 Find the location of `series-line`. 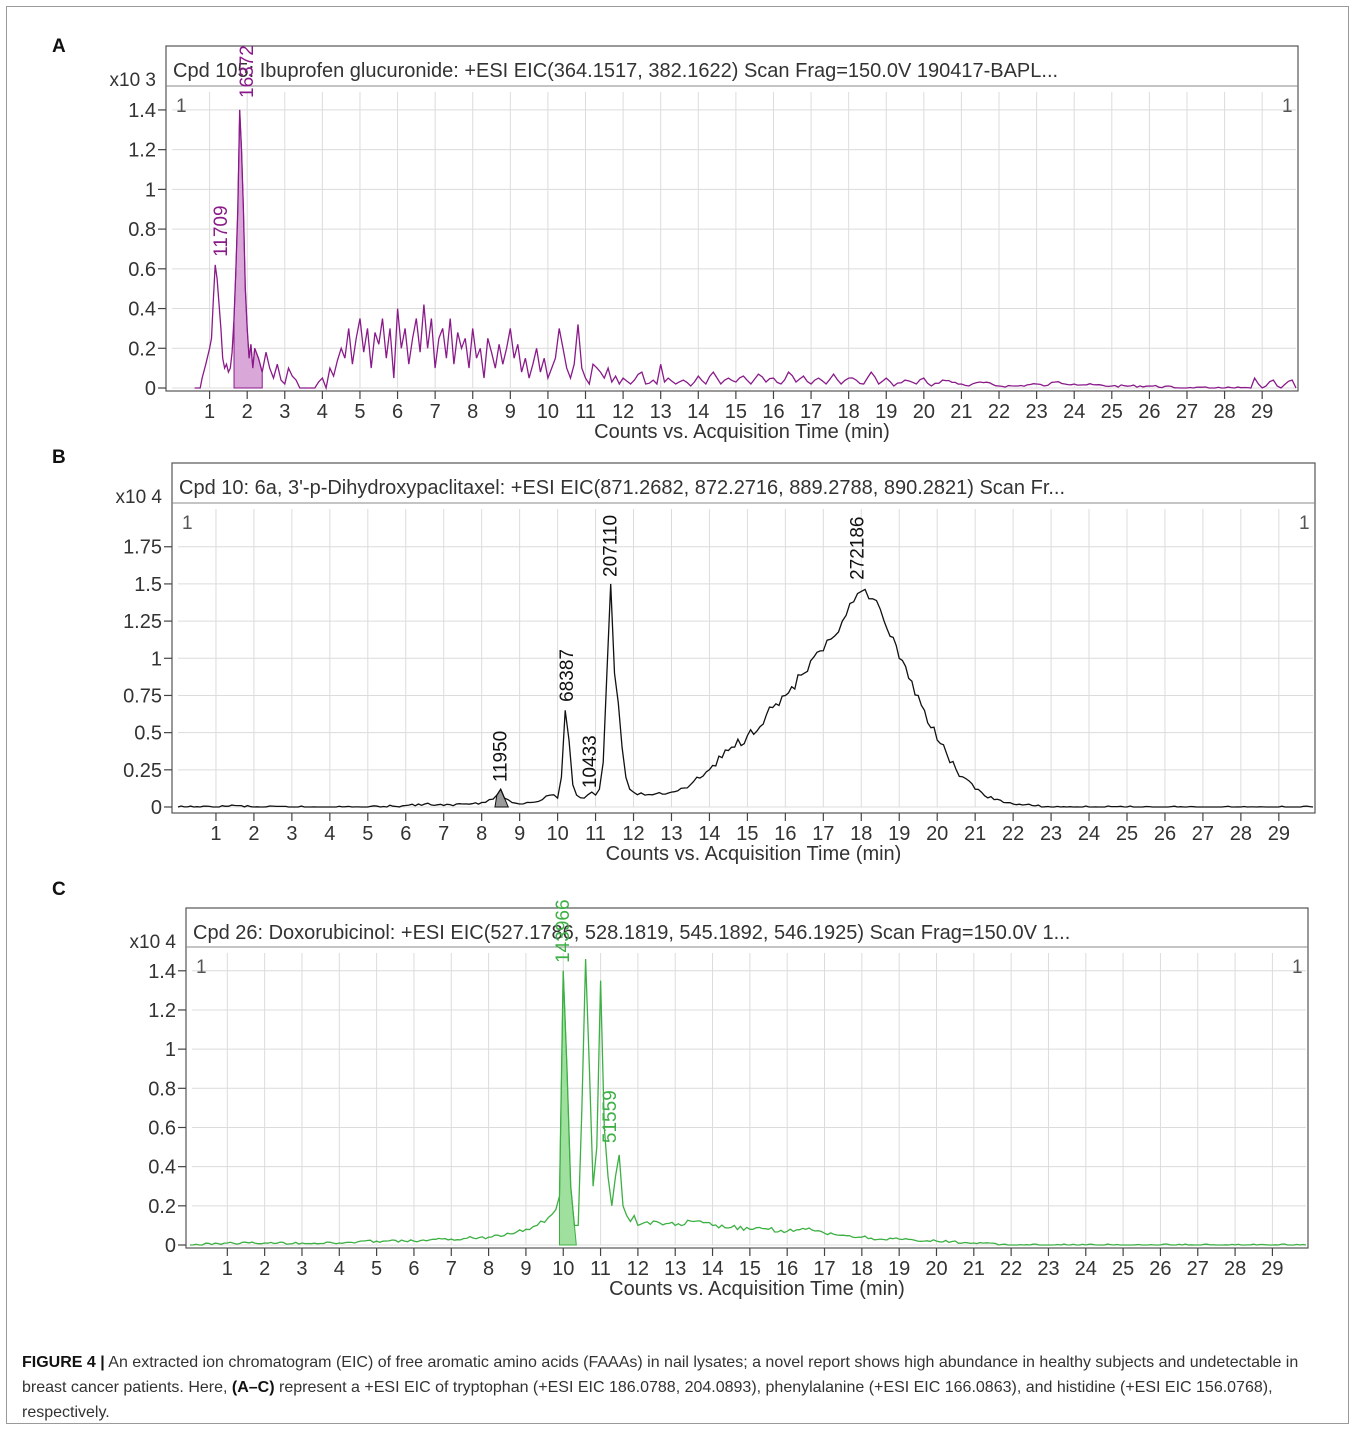

series-line is located at coordinates (745, 695).